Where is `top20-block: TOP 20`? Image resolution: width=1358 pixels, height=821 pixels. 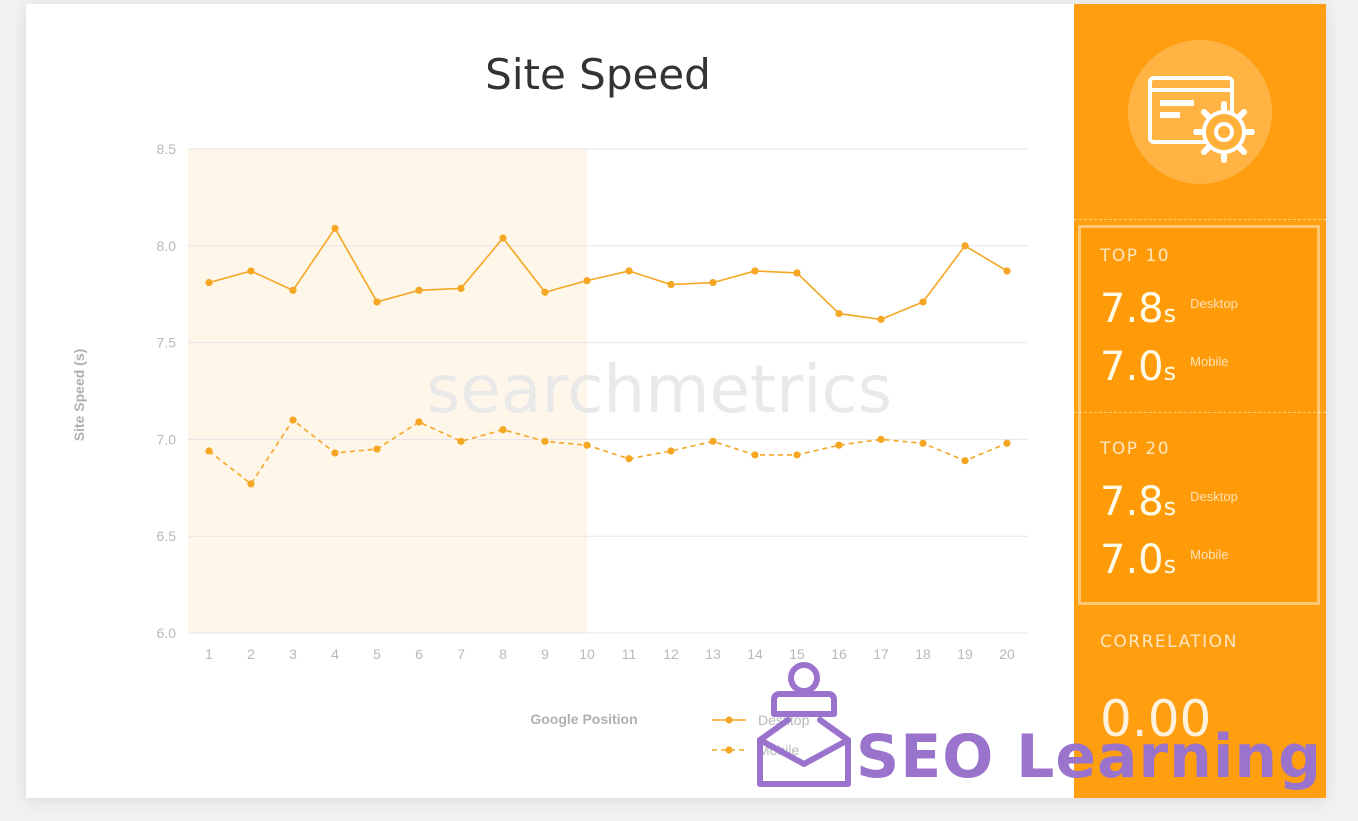
top20-block: TOP 20 is located at coordinates (1135, 449).